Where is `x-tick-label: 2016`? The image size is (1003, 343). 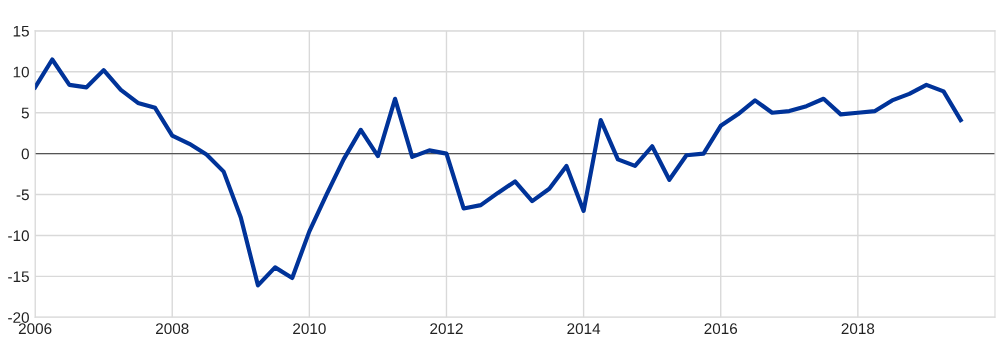 x-tick-label: 2016 is located at coordinates (721, 329).